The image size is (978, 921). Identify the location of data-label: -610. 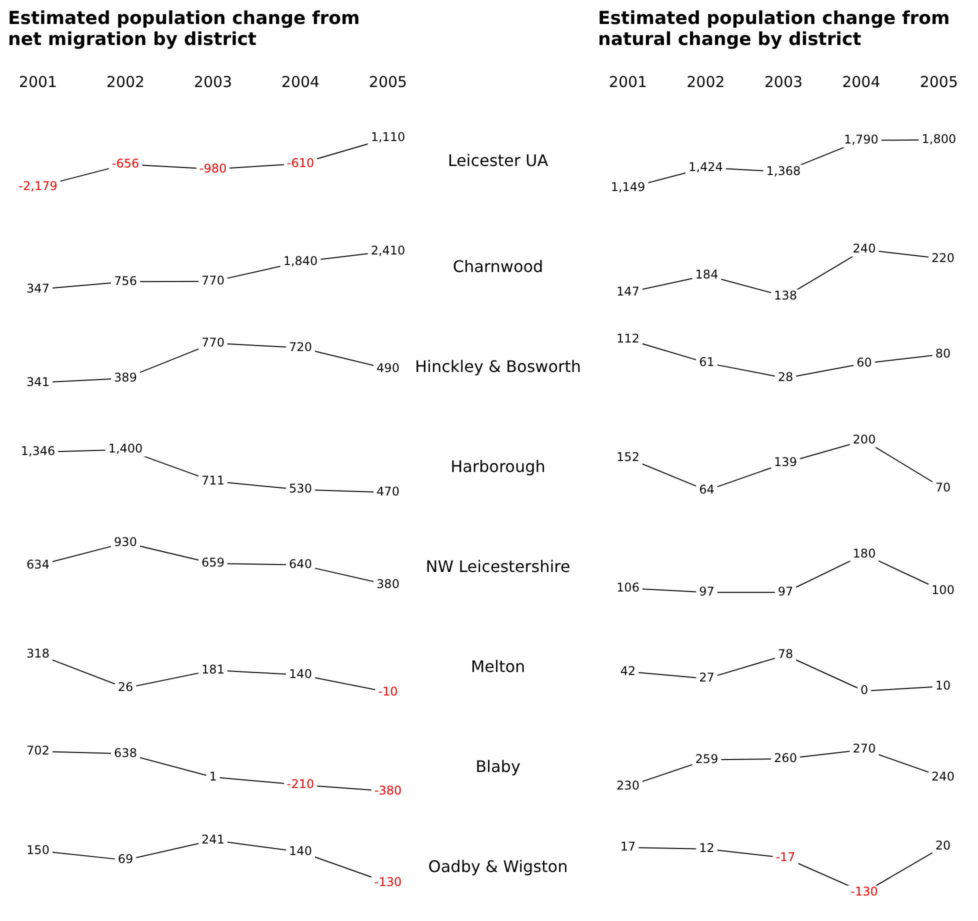
(300, 163).